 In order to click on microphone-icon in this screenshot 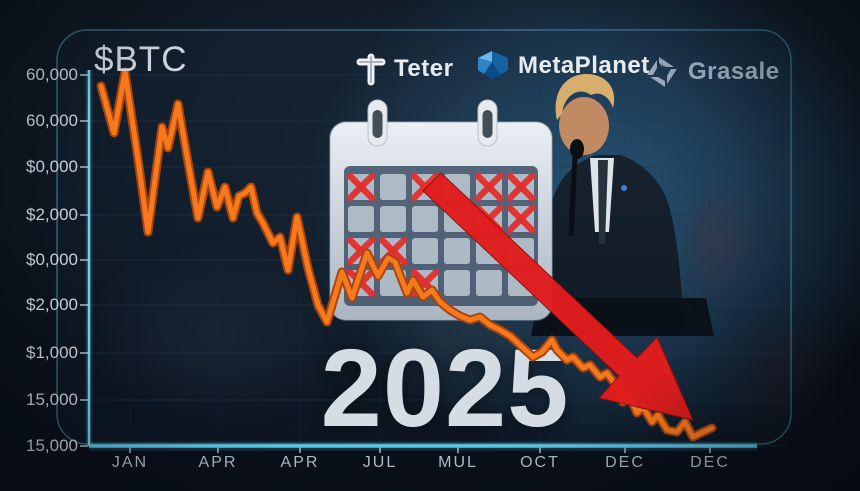, I will do `click(577, 149)`.